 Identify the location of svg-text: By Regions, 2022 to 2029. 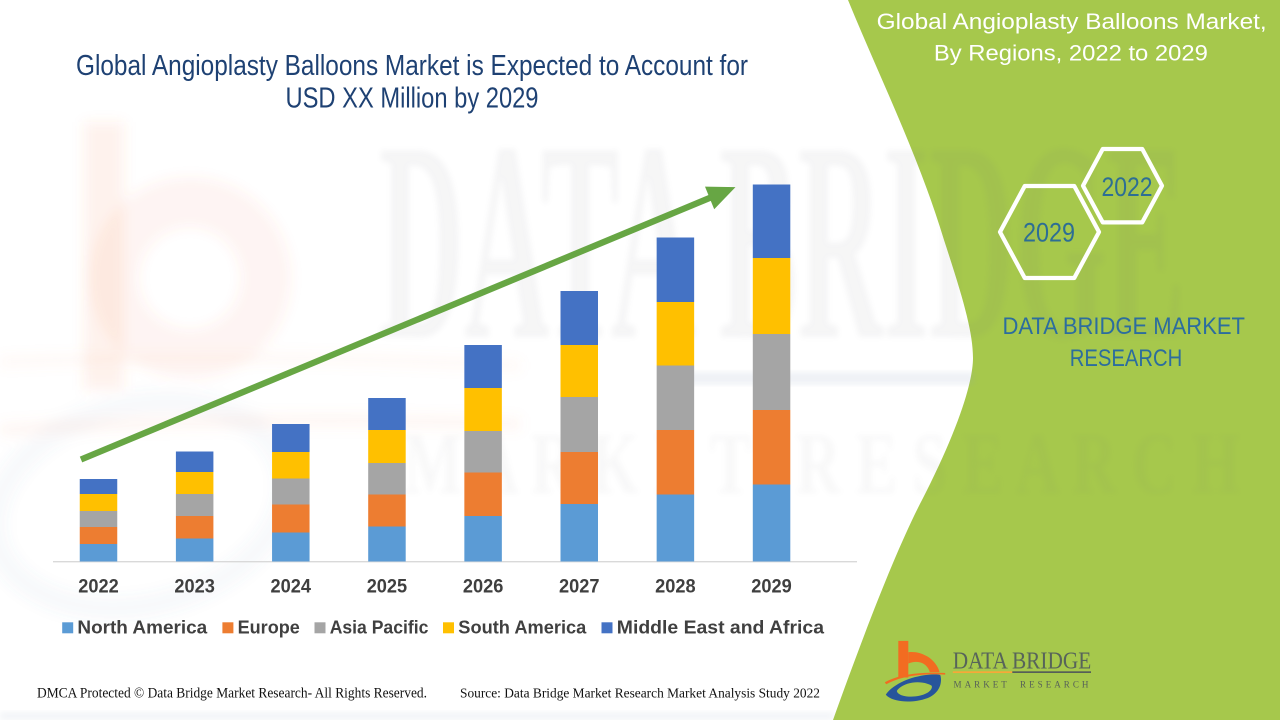
(1071, 52).